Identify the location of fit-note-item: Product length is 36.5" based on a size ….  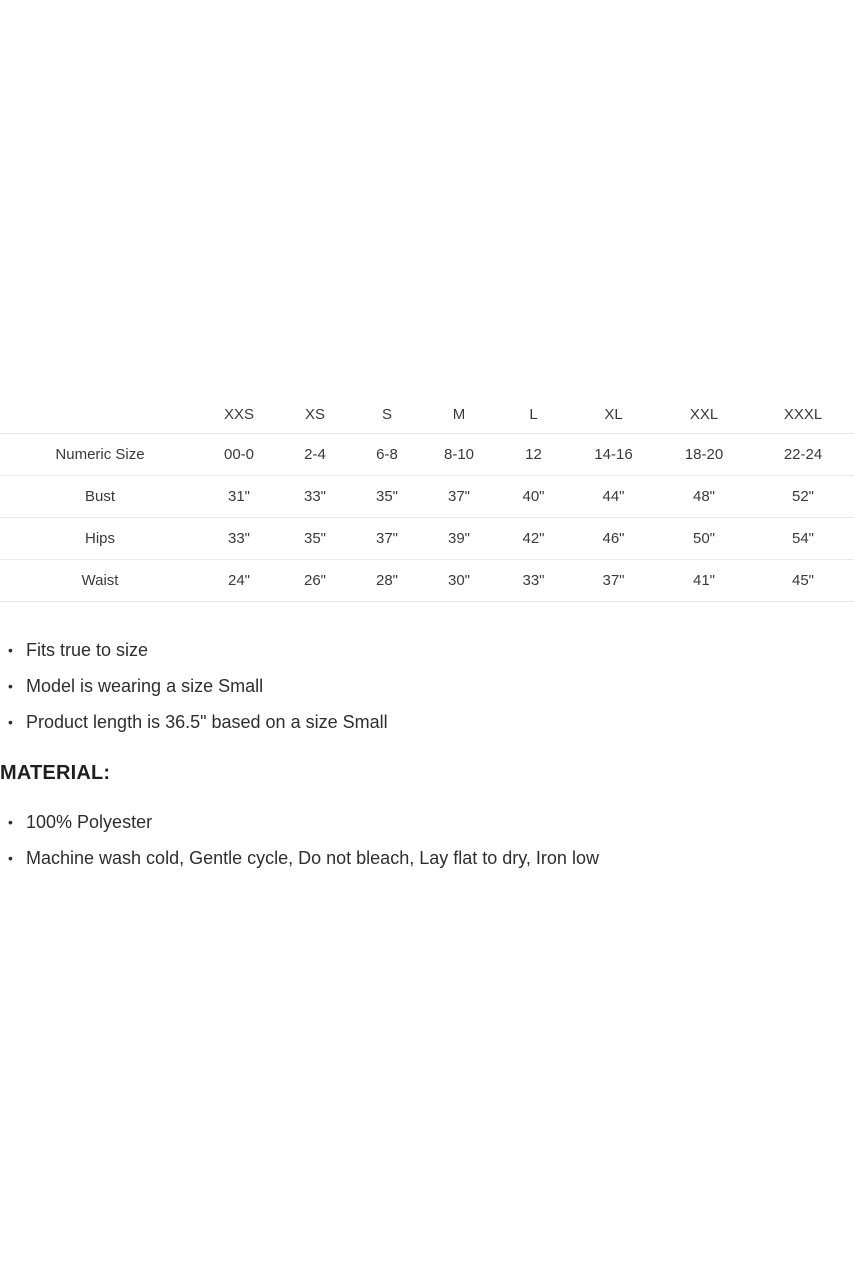
(427, 722).